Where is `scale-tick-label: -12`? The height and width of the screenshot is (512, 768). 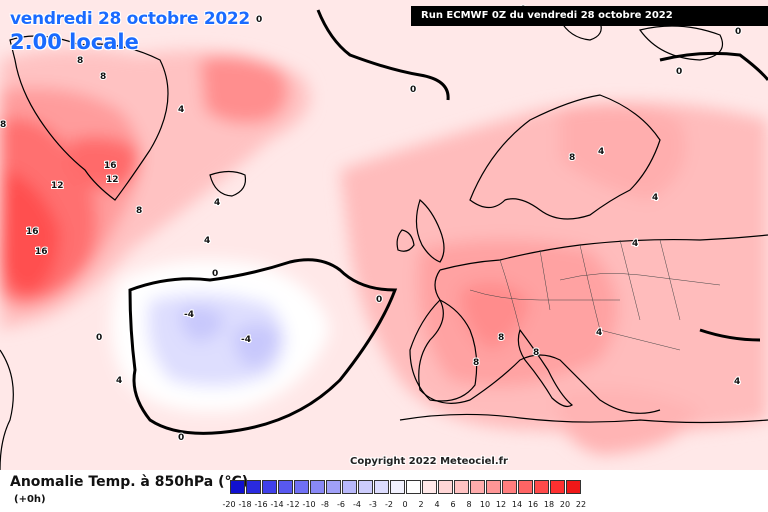 scale-tick-label: -12 is located at coordinates (293, 504).